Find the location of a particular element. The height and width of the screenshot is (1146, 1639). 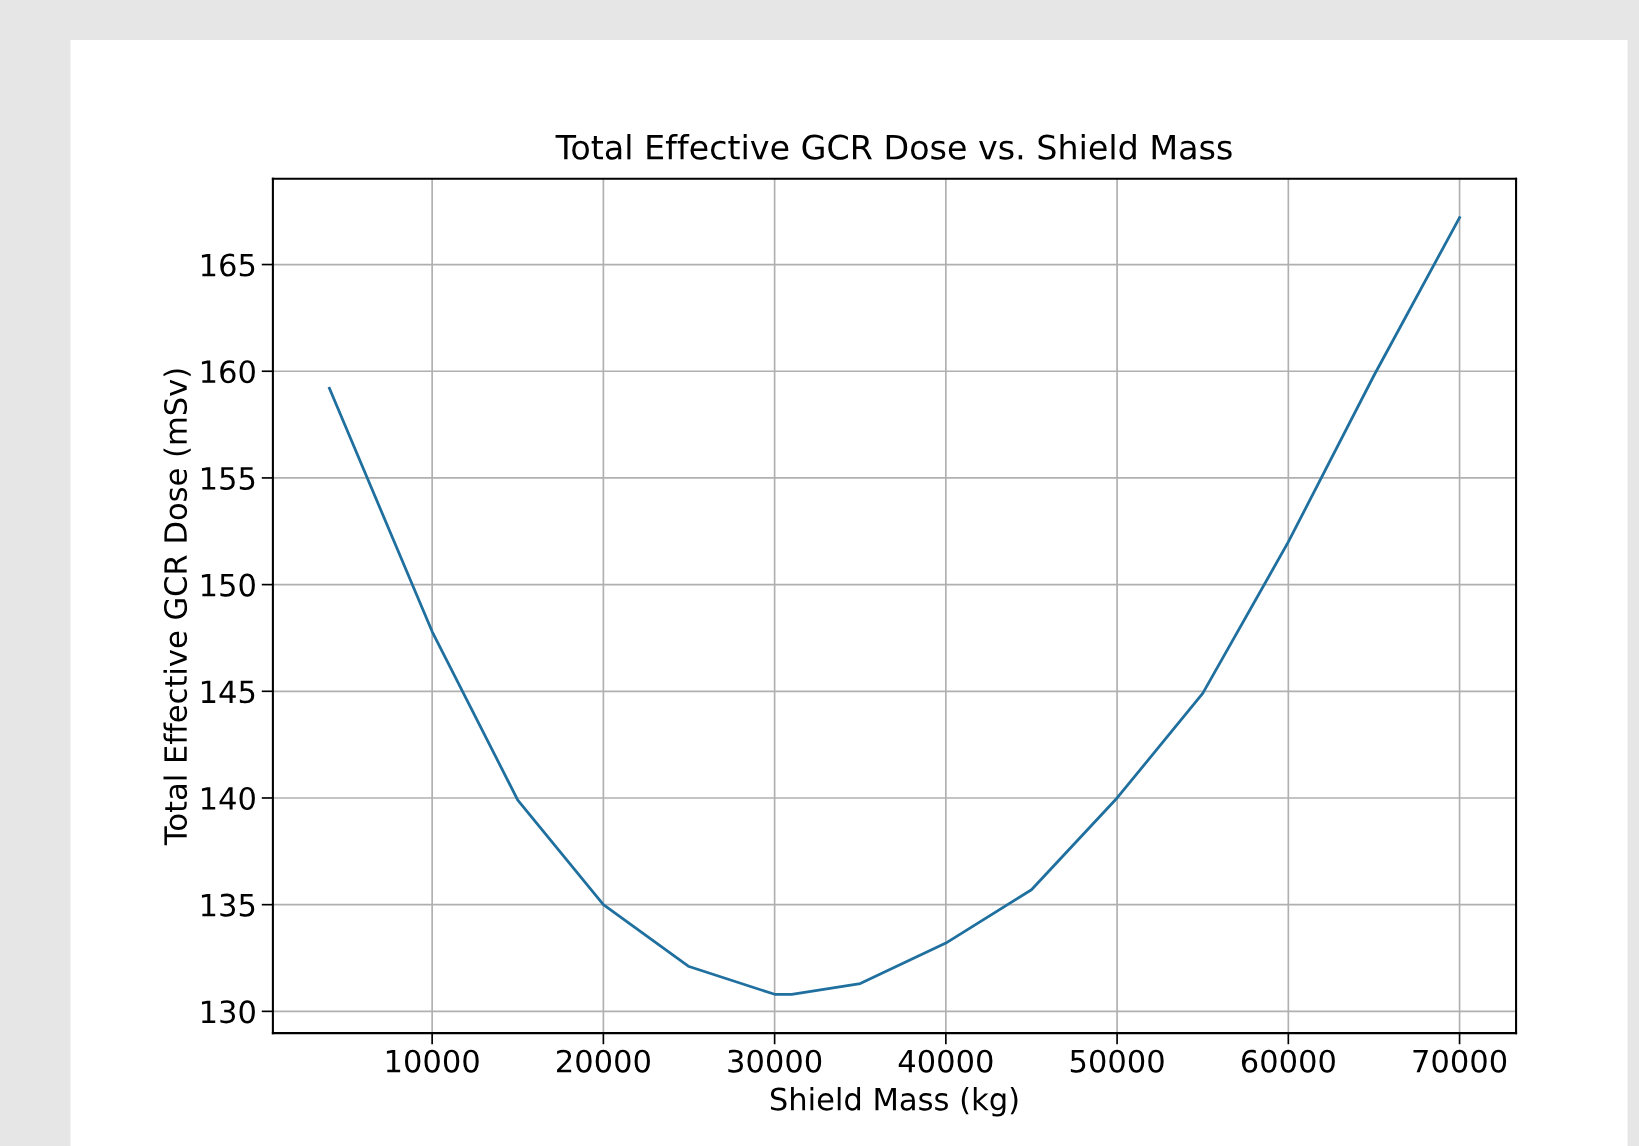

y-tick-label: 165 is located at coordinates (228, 265).